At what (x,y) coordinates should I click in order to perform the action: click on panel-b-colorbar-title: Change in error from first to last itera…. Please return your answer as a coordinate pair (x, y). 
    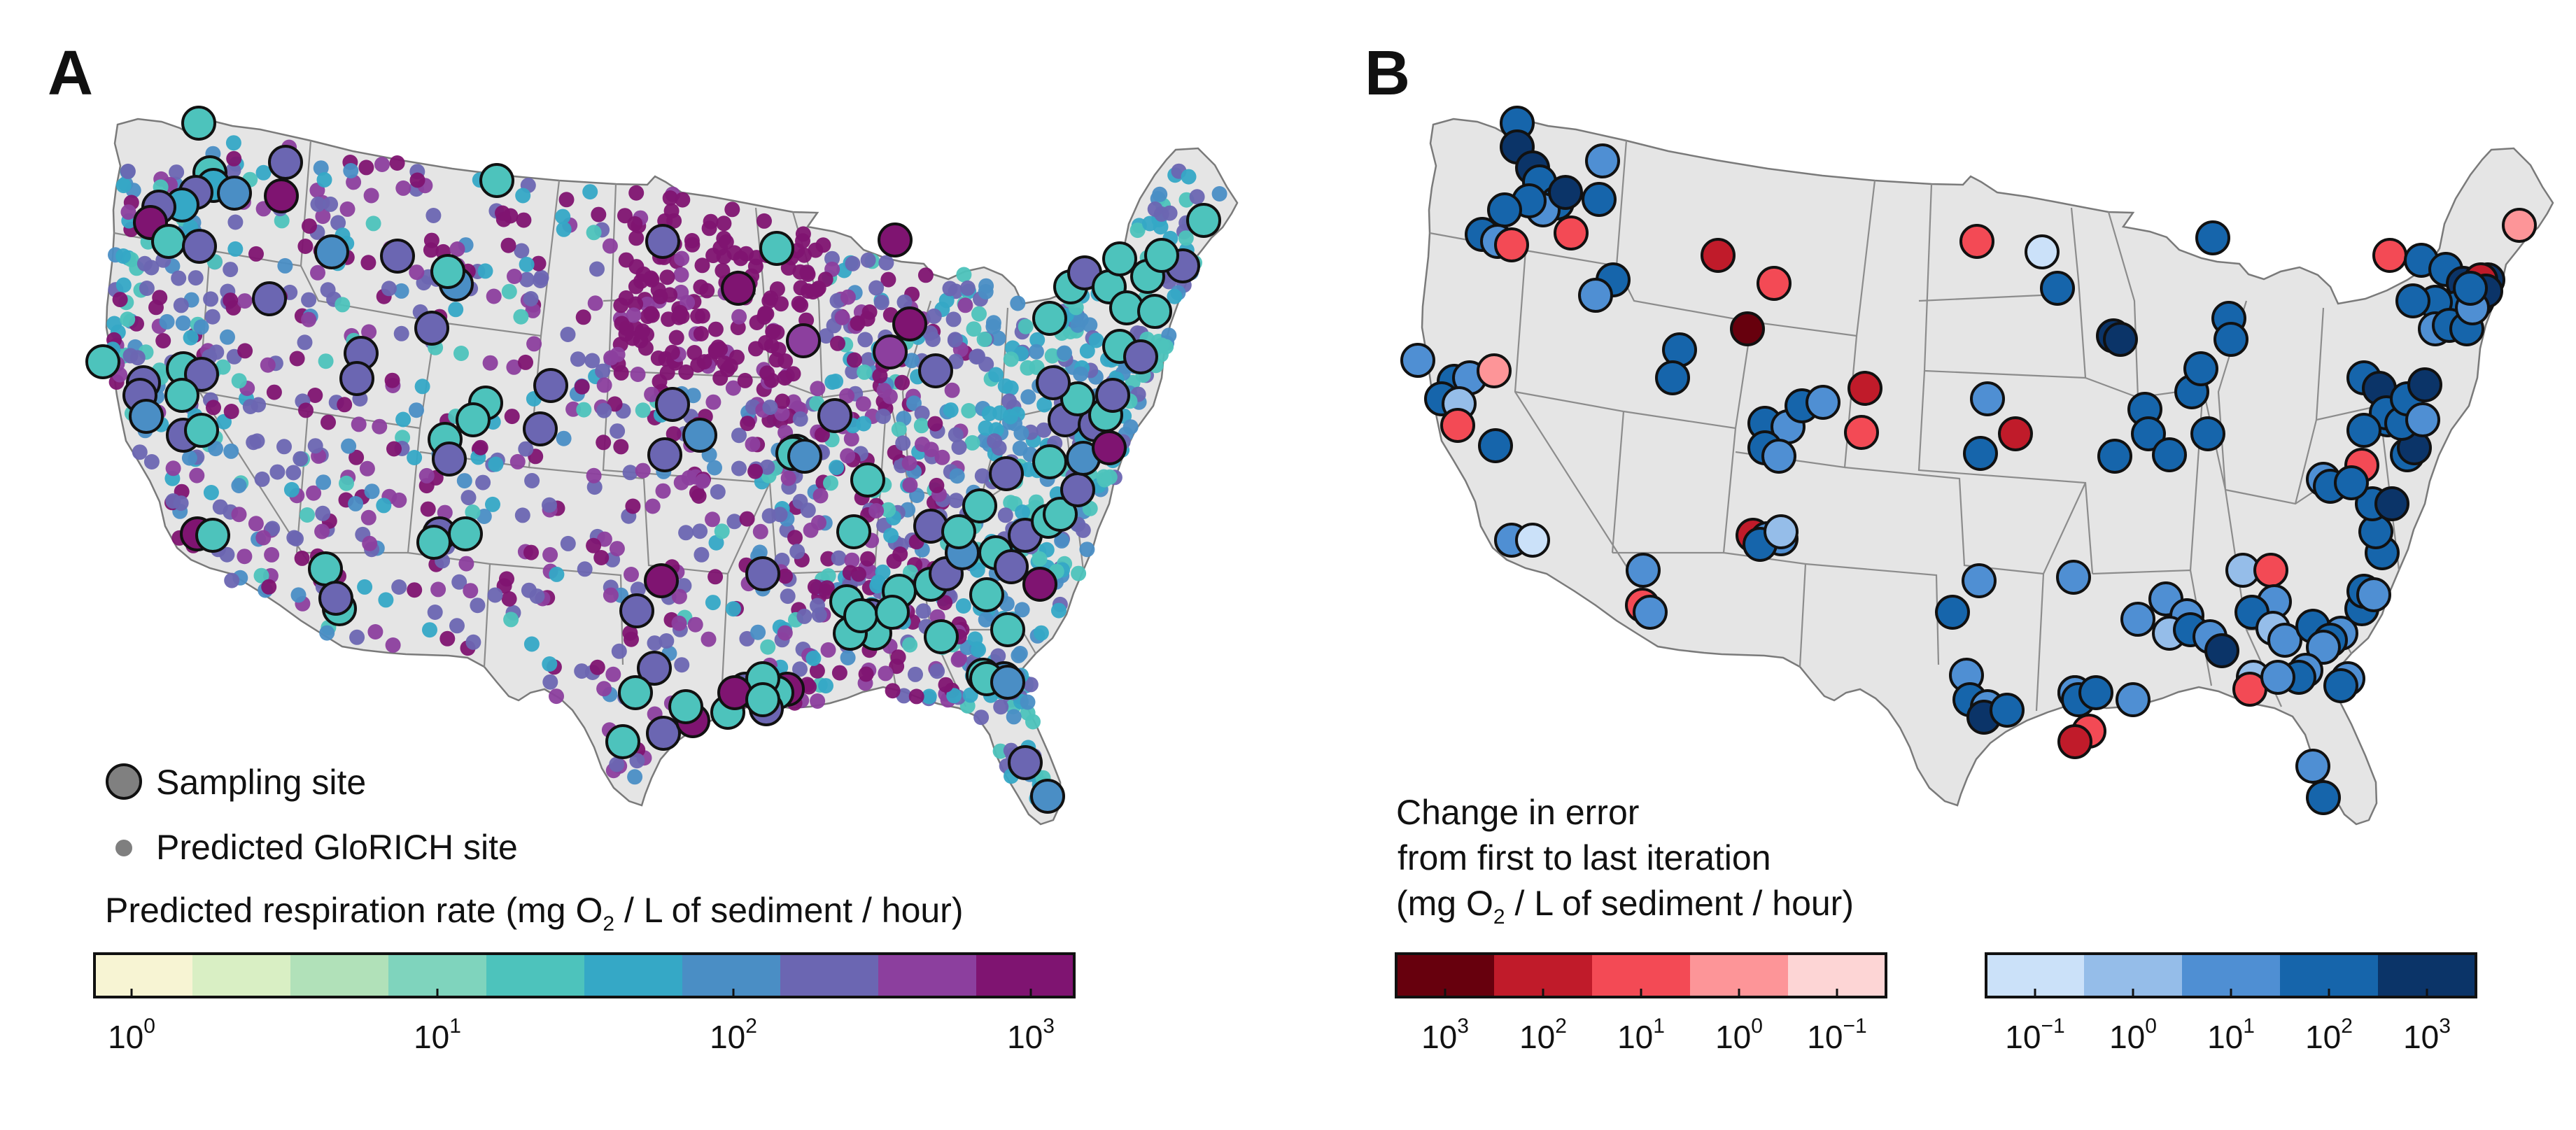
    Looking at the image, I should click on (1625, 860).